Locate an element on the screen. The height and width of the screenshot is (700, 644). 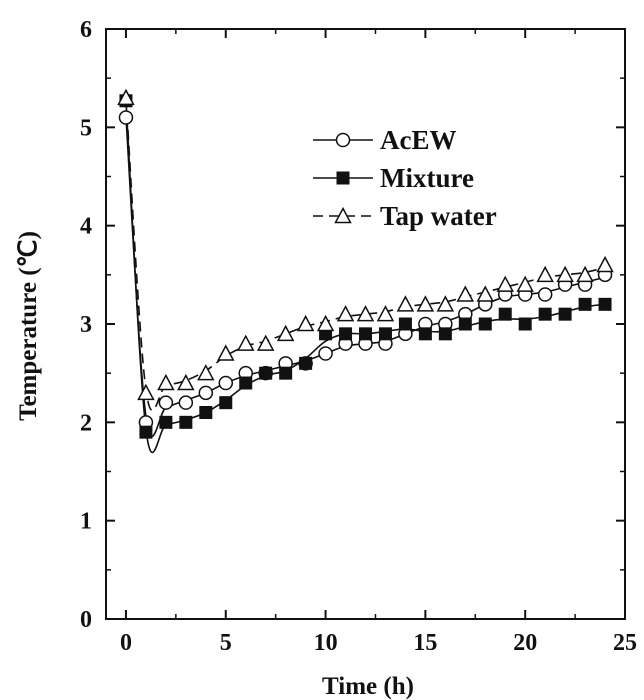
legend-label-0: AcEW is located at coordinates (418, 140).